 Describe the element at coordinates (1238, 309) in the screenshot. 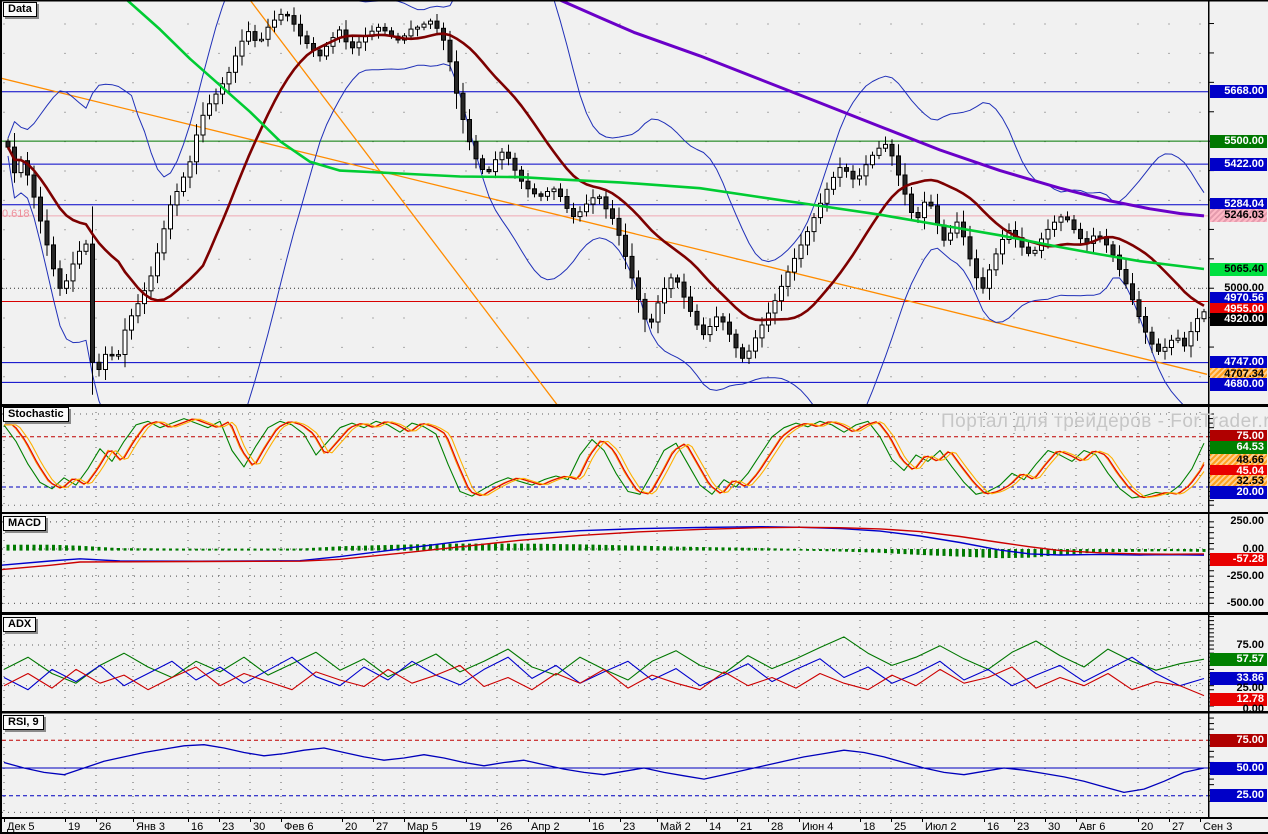

I see `scale-label-price: 4955.00` at that location.